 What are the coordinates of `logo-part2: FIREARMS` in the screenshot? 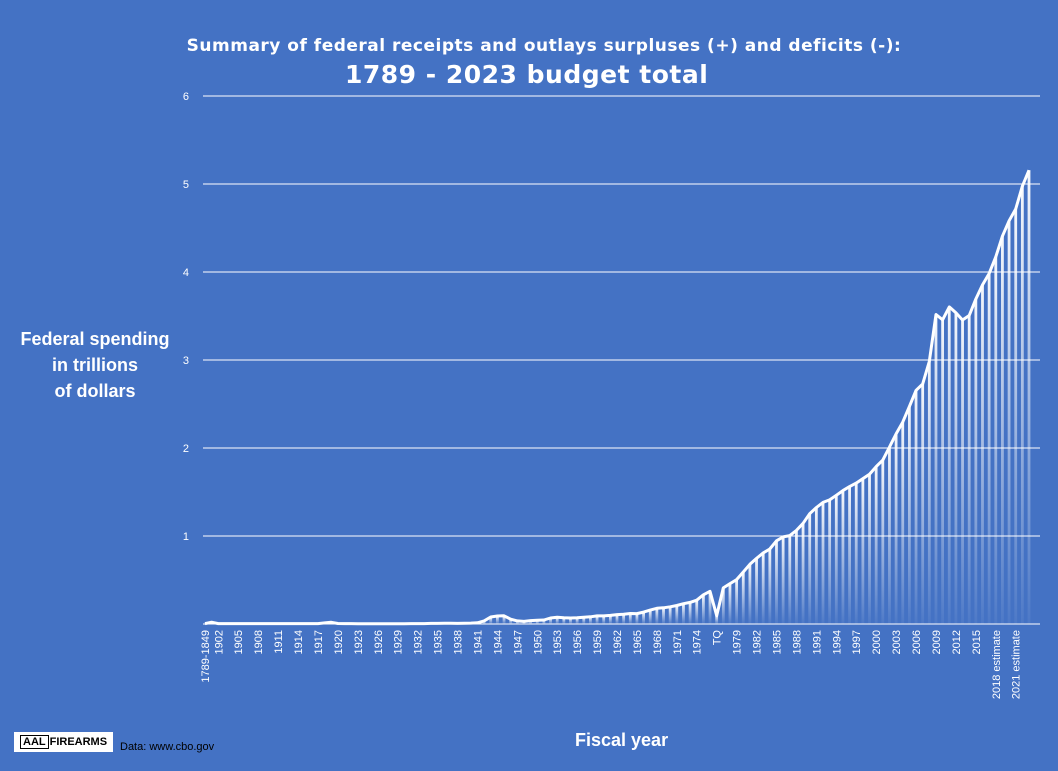 It's located at (78, 742).